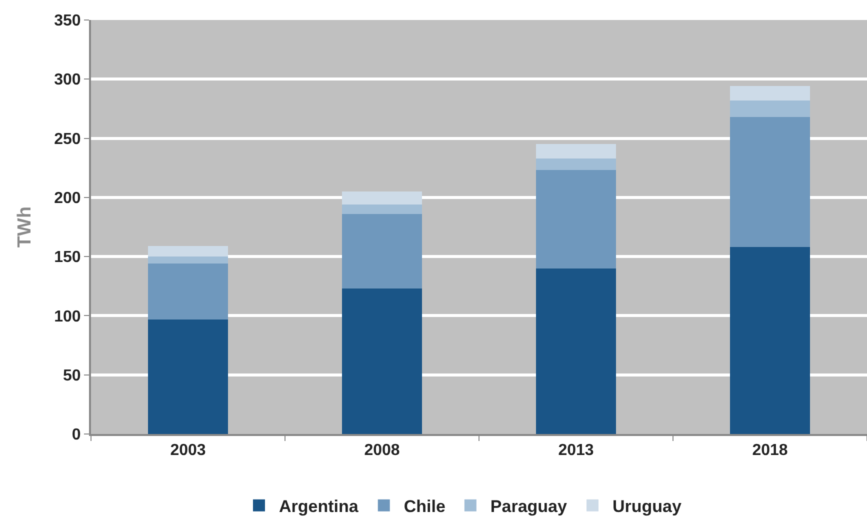 This screenshot has width=867, height=524. I want to click on legend-label: Chile, so click(425, 506).